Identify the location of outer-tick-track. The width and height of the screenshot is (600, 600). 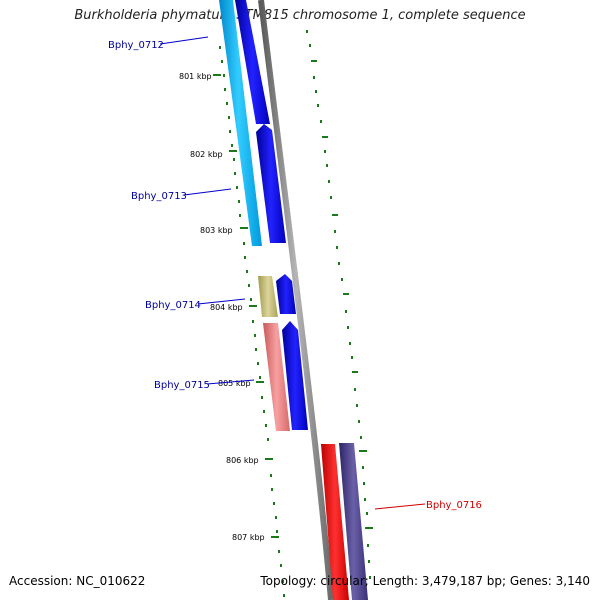
(339, 304).